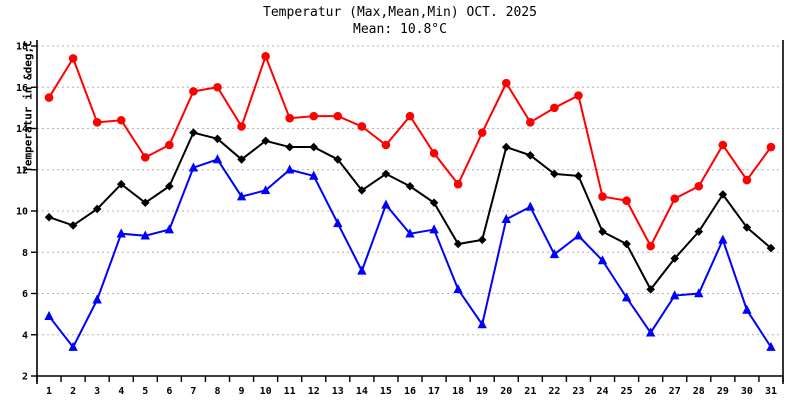  What do you see at coordinates (771, 391) in the screenshot?
I see `svg-text: 31` at bounding box center [771, 391].